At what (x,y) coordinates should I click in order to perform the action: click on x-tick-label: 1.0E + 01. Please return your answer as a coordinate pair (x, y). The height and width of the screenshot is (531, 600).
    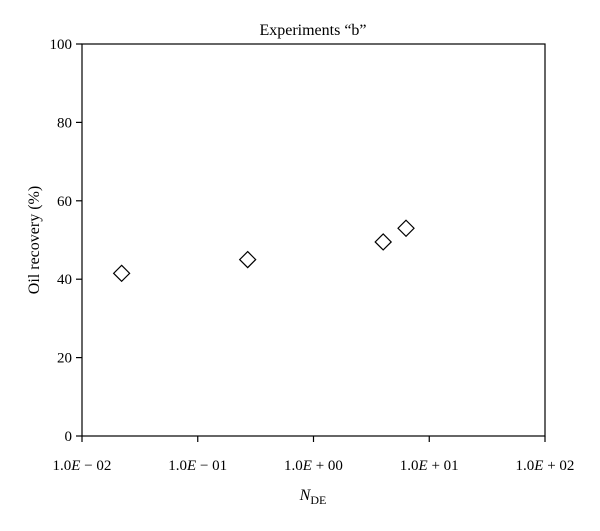
    Looking at the image, I should click on (429, 466).